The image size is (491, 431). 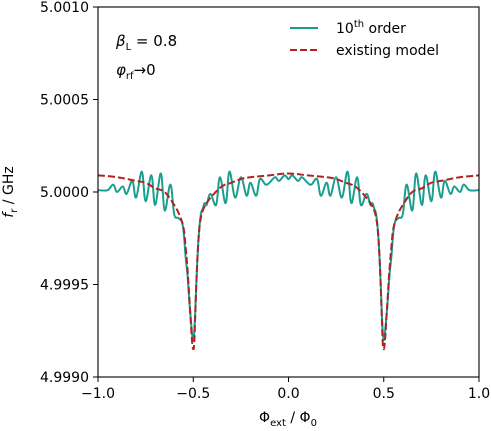 What do you see at coordinates (129, 47) in the screenshot?
I see `annotation-beta-sub: L` at bounding box center [129, 47].